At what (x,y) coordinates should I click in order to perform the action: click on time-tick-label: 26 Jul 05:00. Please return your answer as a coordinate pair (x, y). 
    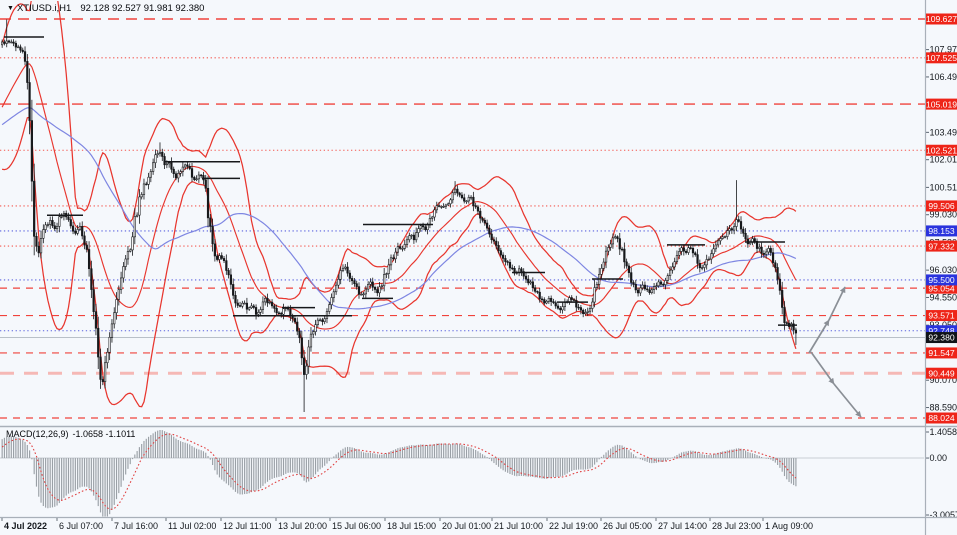
    Looking at the image, I should click on (627, 526).